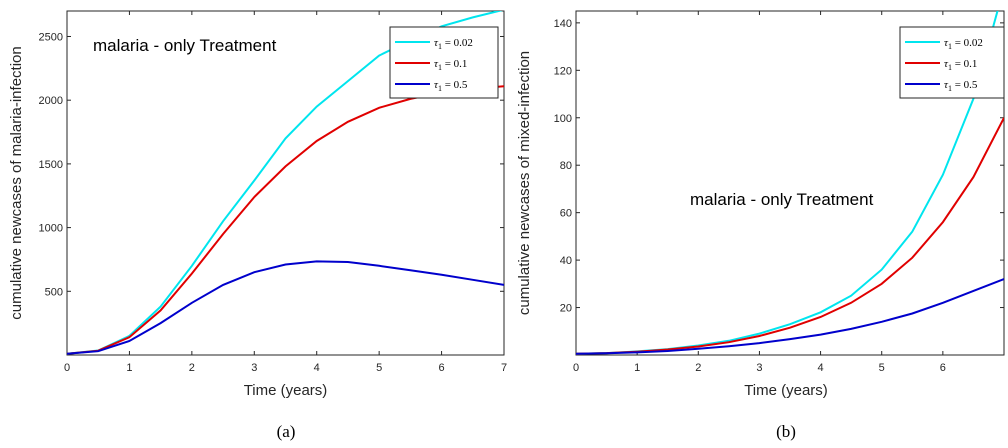 Image resolution: width=1008 pixels, height=448 pixels. I want to click on y-axis-label: cumulative newcases of mixed-infection, so click(524, 183).